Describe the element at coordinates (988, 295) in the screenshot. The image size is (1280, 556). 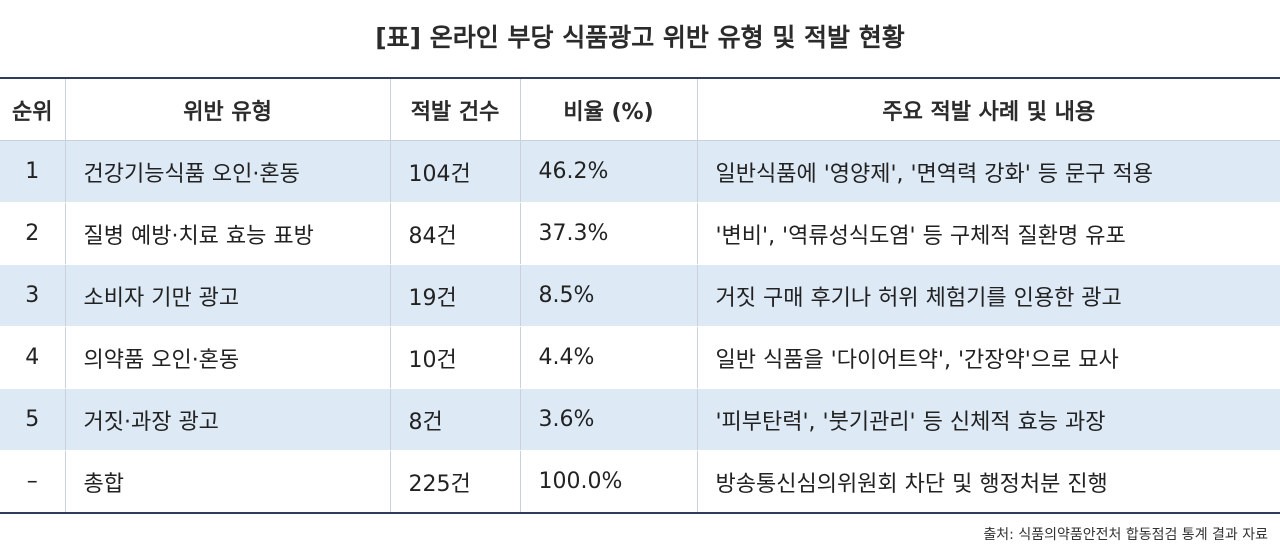
I see `table-cell: 거짓 구매 후기나 허위 체험기를 인용한 광고` at that location.